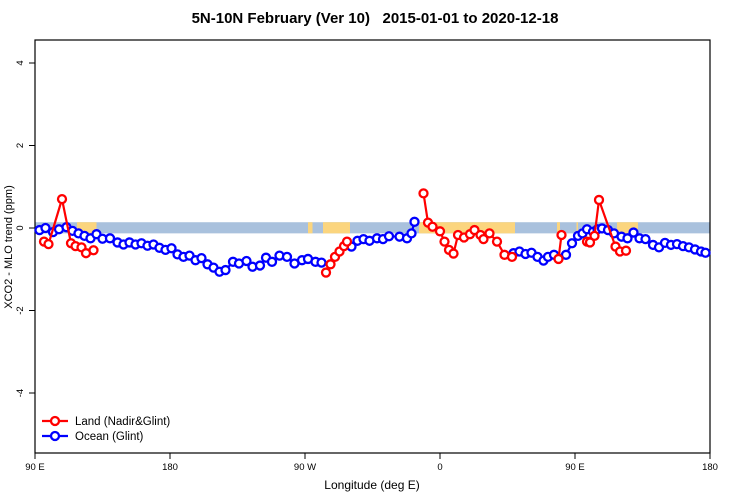  What do you see at coordinates (109, 437) in the screenshot?
I see `legend-label: Ocean (Glint)` at bounding box center [109, 437].